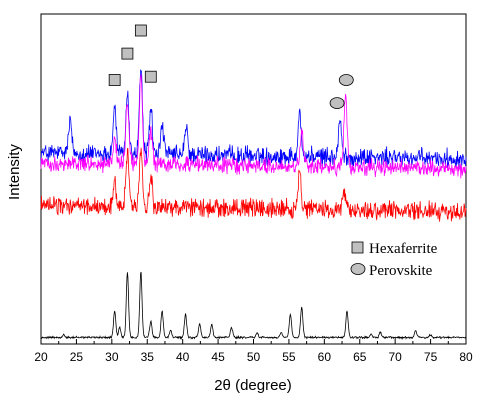 The image size is (488, 405). Describe the element at coordinates (253, 385) in the screenshot. I see `x-axis-label: 2θ (degree)` at that location.